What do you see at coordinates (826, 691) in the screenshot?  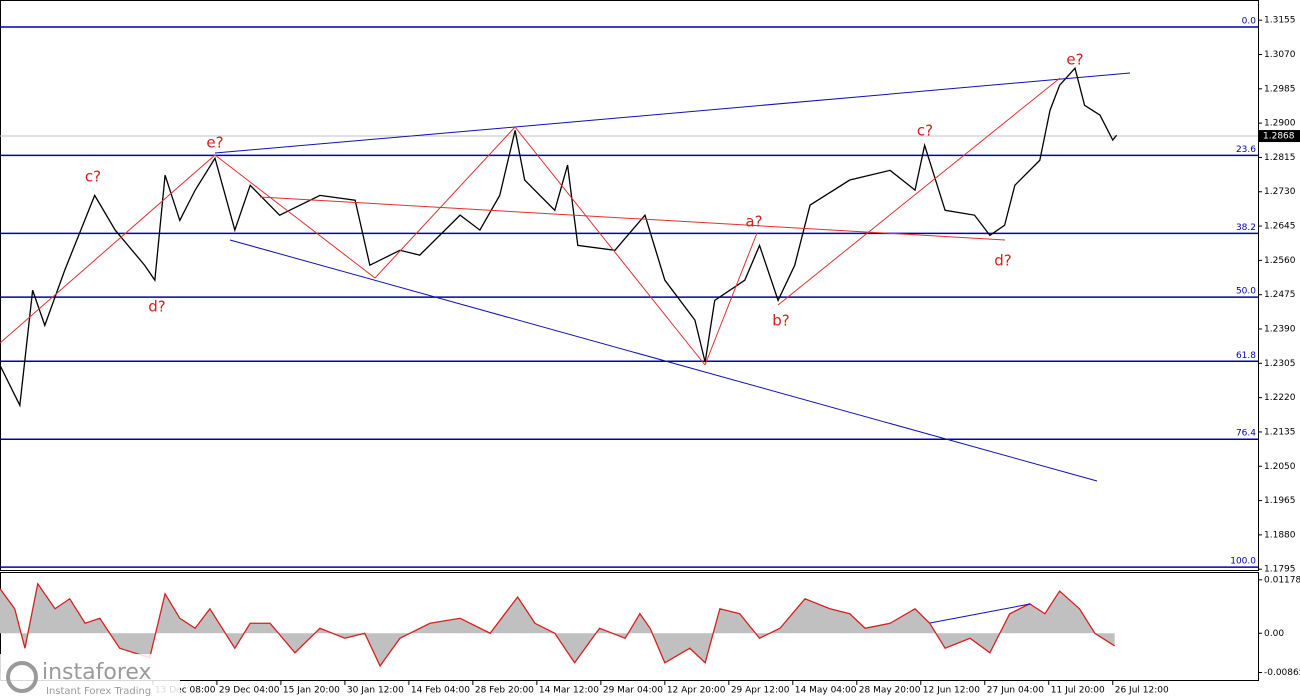 I see `x-tick-label: 14 May 04:00` at bounding box center [826, 691].